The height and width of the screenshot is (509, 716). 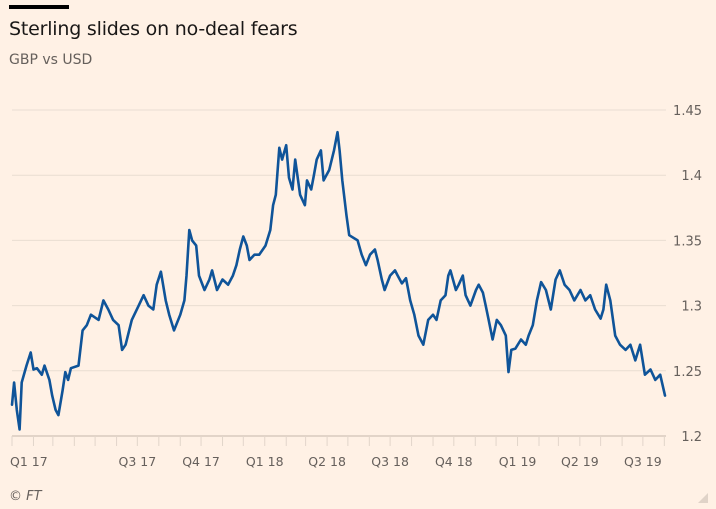 I want to click on y-tick-label: 1.25, so click(x=687, y=372).